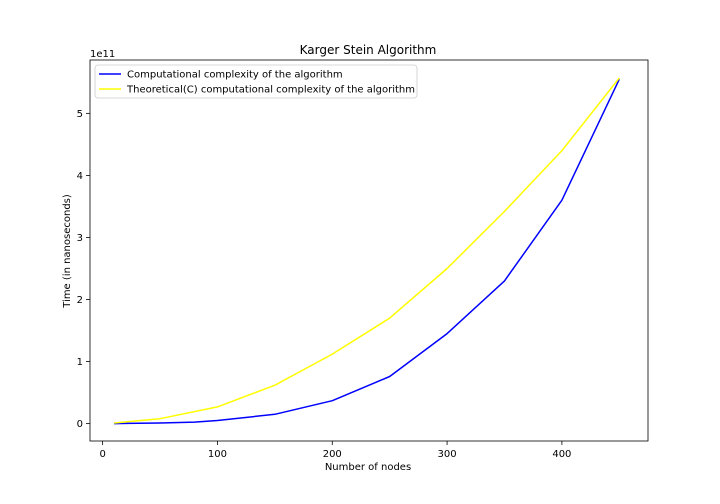 The height and width of the screenshot is (504, 720). Describe the element at coordinates (102, 454) in the screenshot. I see `x-tick-label: 0` at that location.